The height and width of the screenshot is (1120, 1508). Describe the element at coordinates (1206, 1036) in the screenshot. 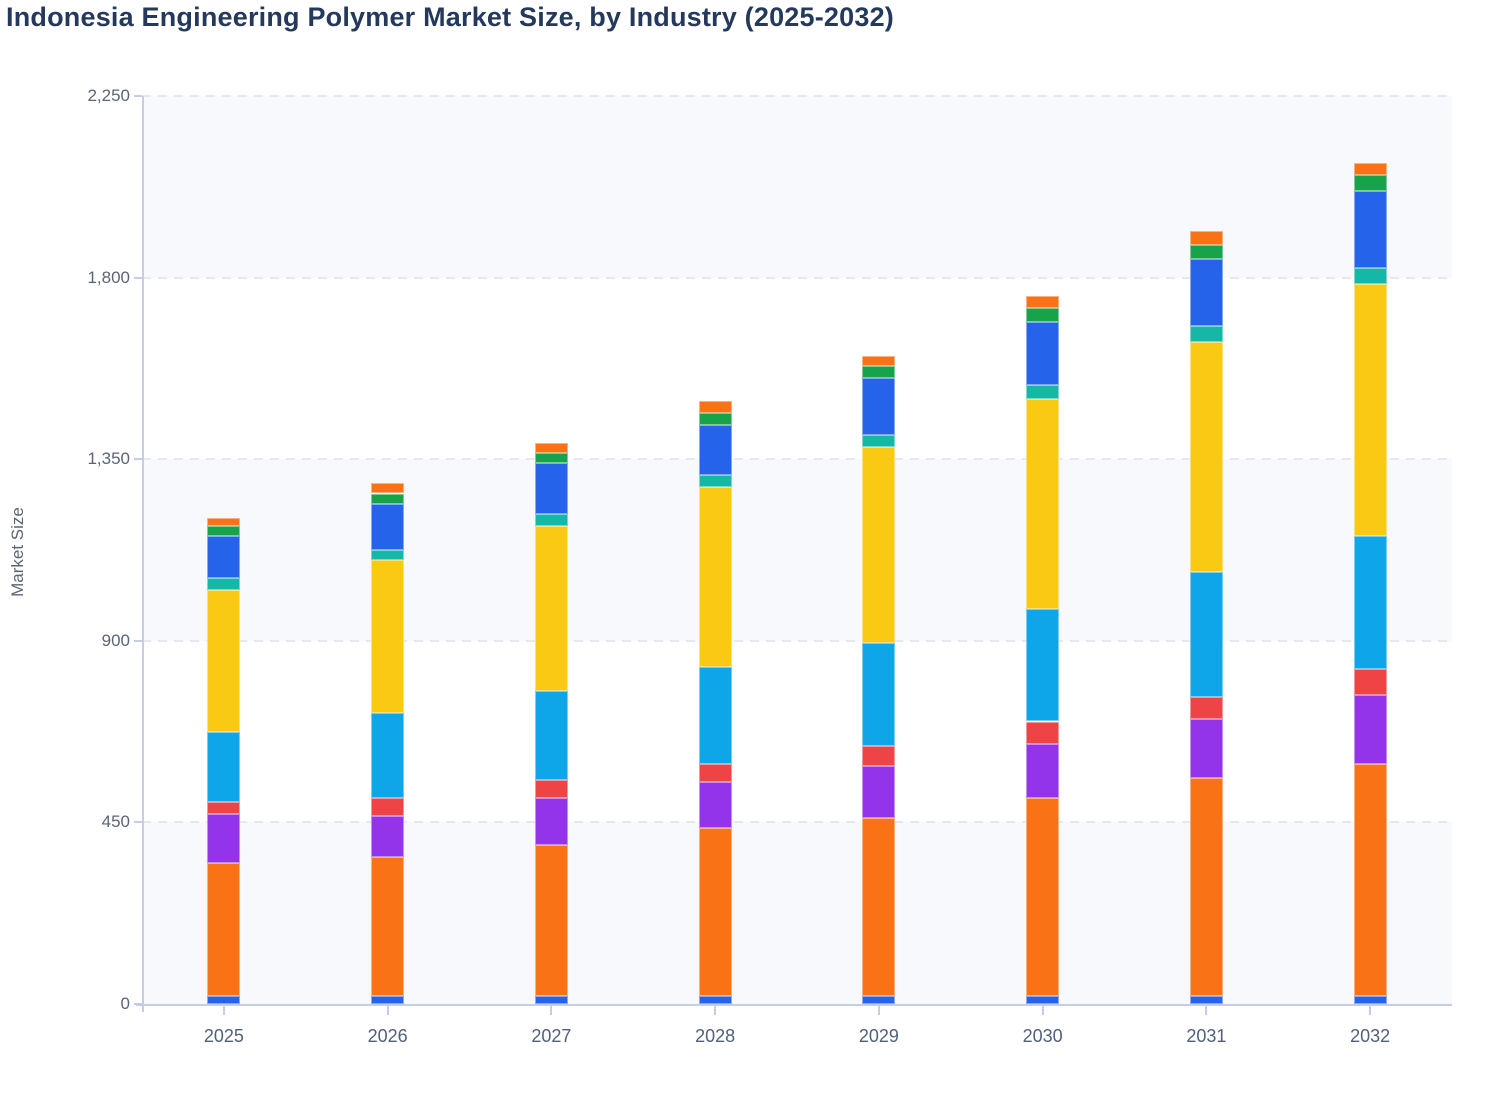

I see `x-axis-label: 2031` at that location.